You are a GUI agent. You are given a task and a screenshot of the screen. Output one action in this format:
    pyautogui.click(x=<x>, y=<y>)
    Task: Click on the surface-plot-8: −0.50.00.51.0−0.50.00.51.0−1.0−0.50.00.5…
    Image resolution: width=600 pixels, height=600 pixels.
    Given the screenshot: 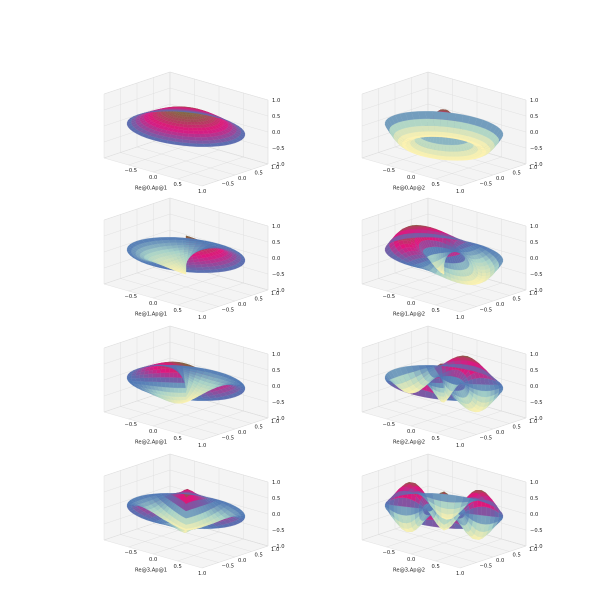 What is the action you would take?
    pyautogui.click(x=452, y=515)
    